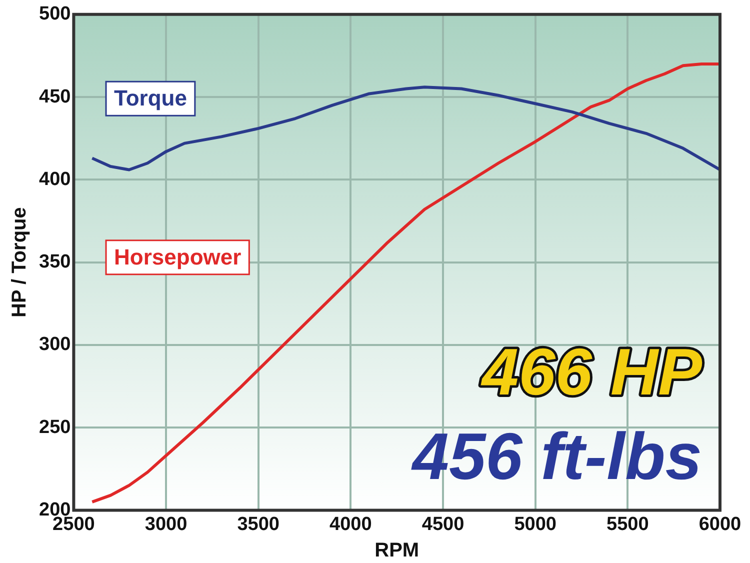 Image resolution: width=750 pixels, height=563 pixels. I want to click on y-tick-label: 400, so click(55, 179).